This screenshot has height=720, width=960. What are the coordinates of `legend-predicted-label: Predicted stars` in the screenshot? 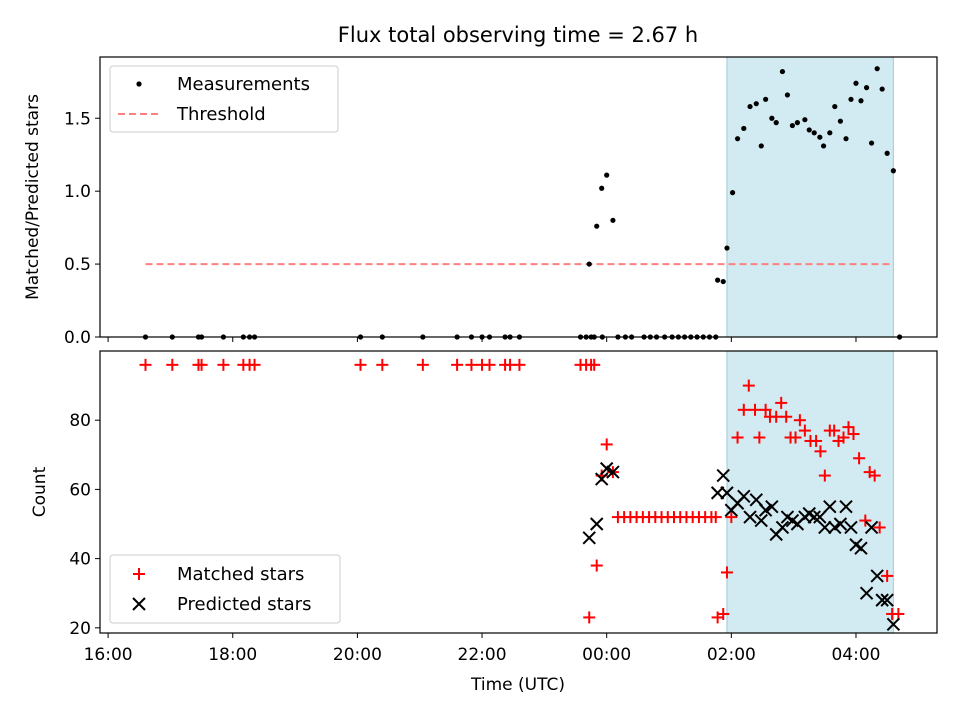 It's located at (244, 604).